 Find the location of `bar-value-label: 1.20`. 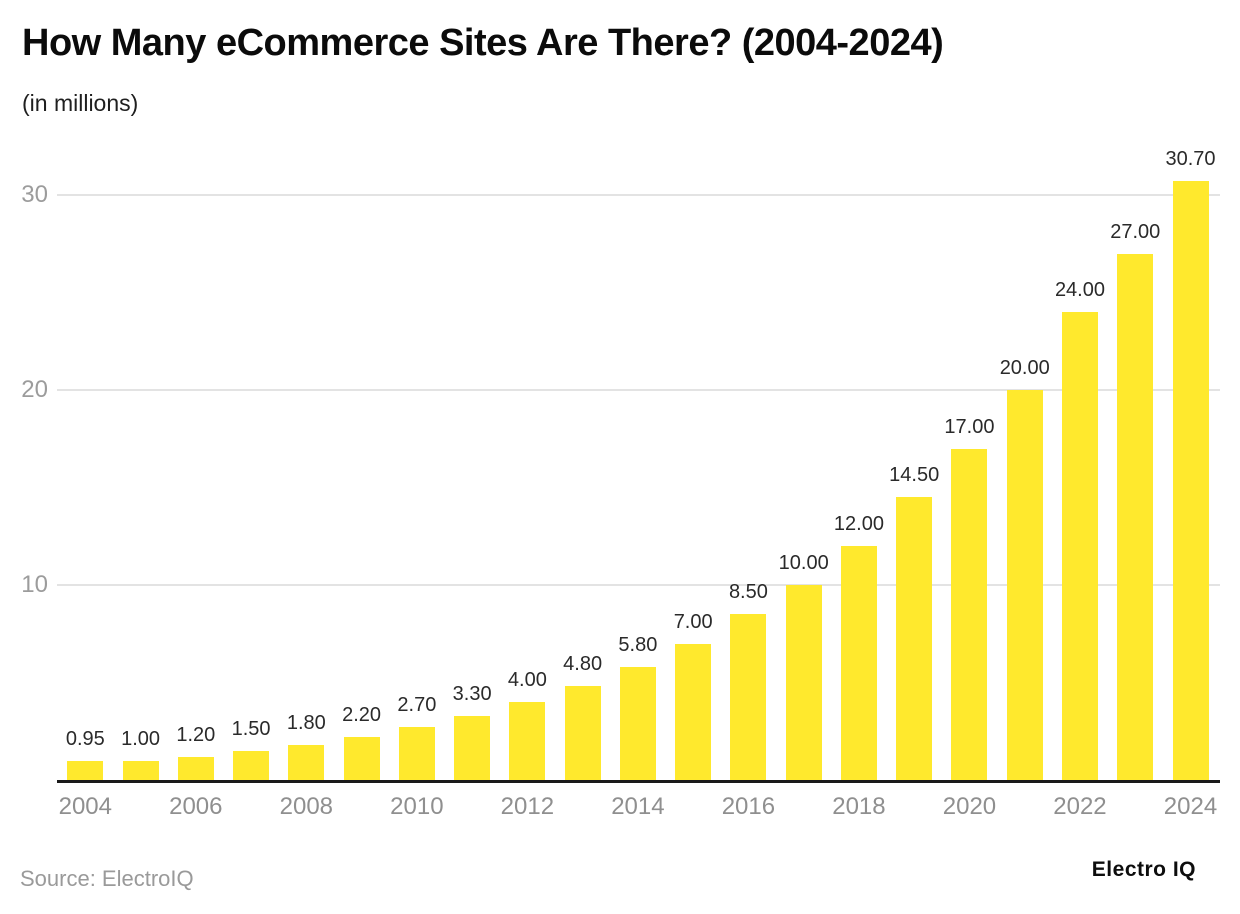

bar-value-label: 1.20 is located at coordinates (196, 734).